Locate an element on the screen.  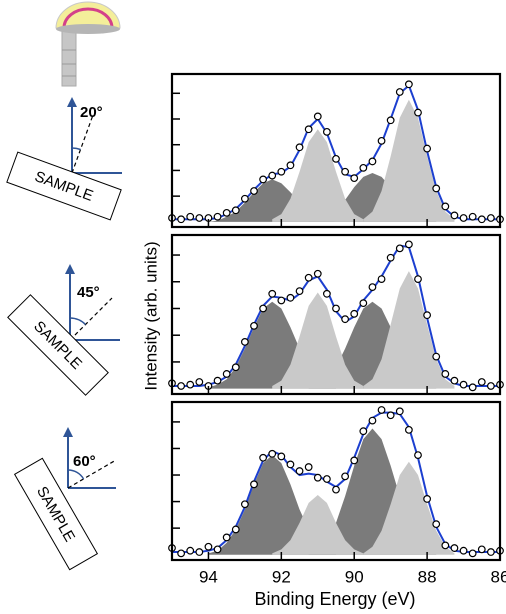
x-tick-label: 94 is located at coordinates (208, 576).